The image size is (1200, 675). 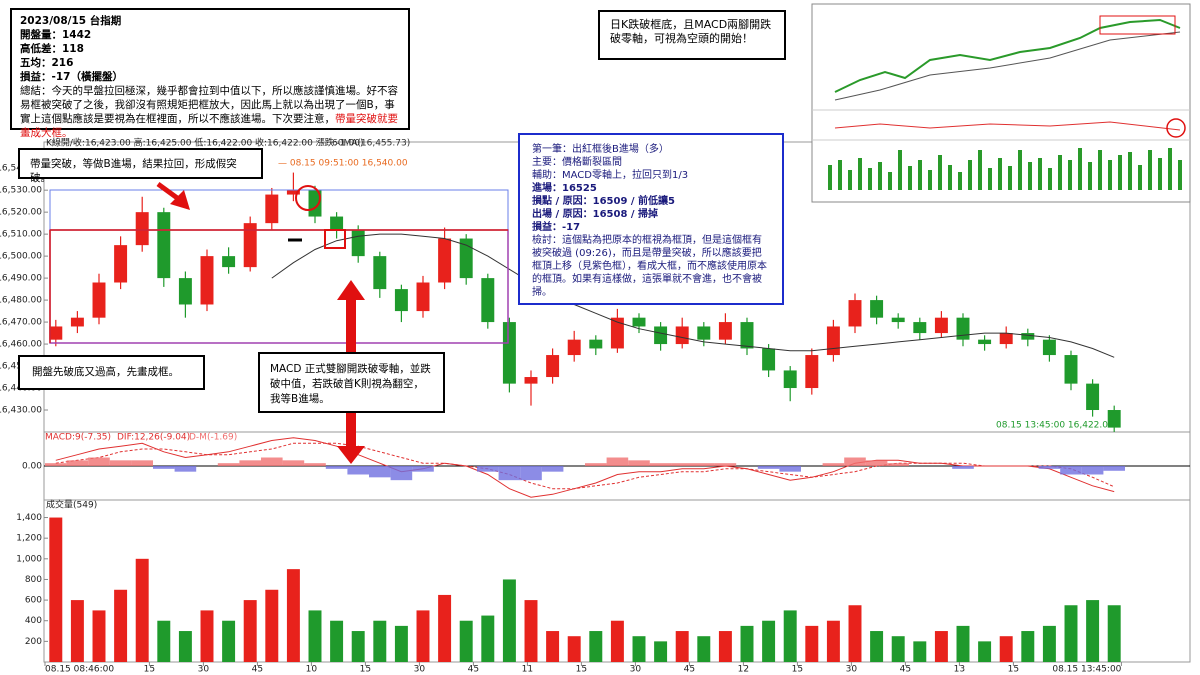 I want to click on daily-note-text: 日K跌破框底，且MACD兩腳開跌破零軸，可視為空頭的開始！, so click(x=691, y=31).